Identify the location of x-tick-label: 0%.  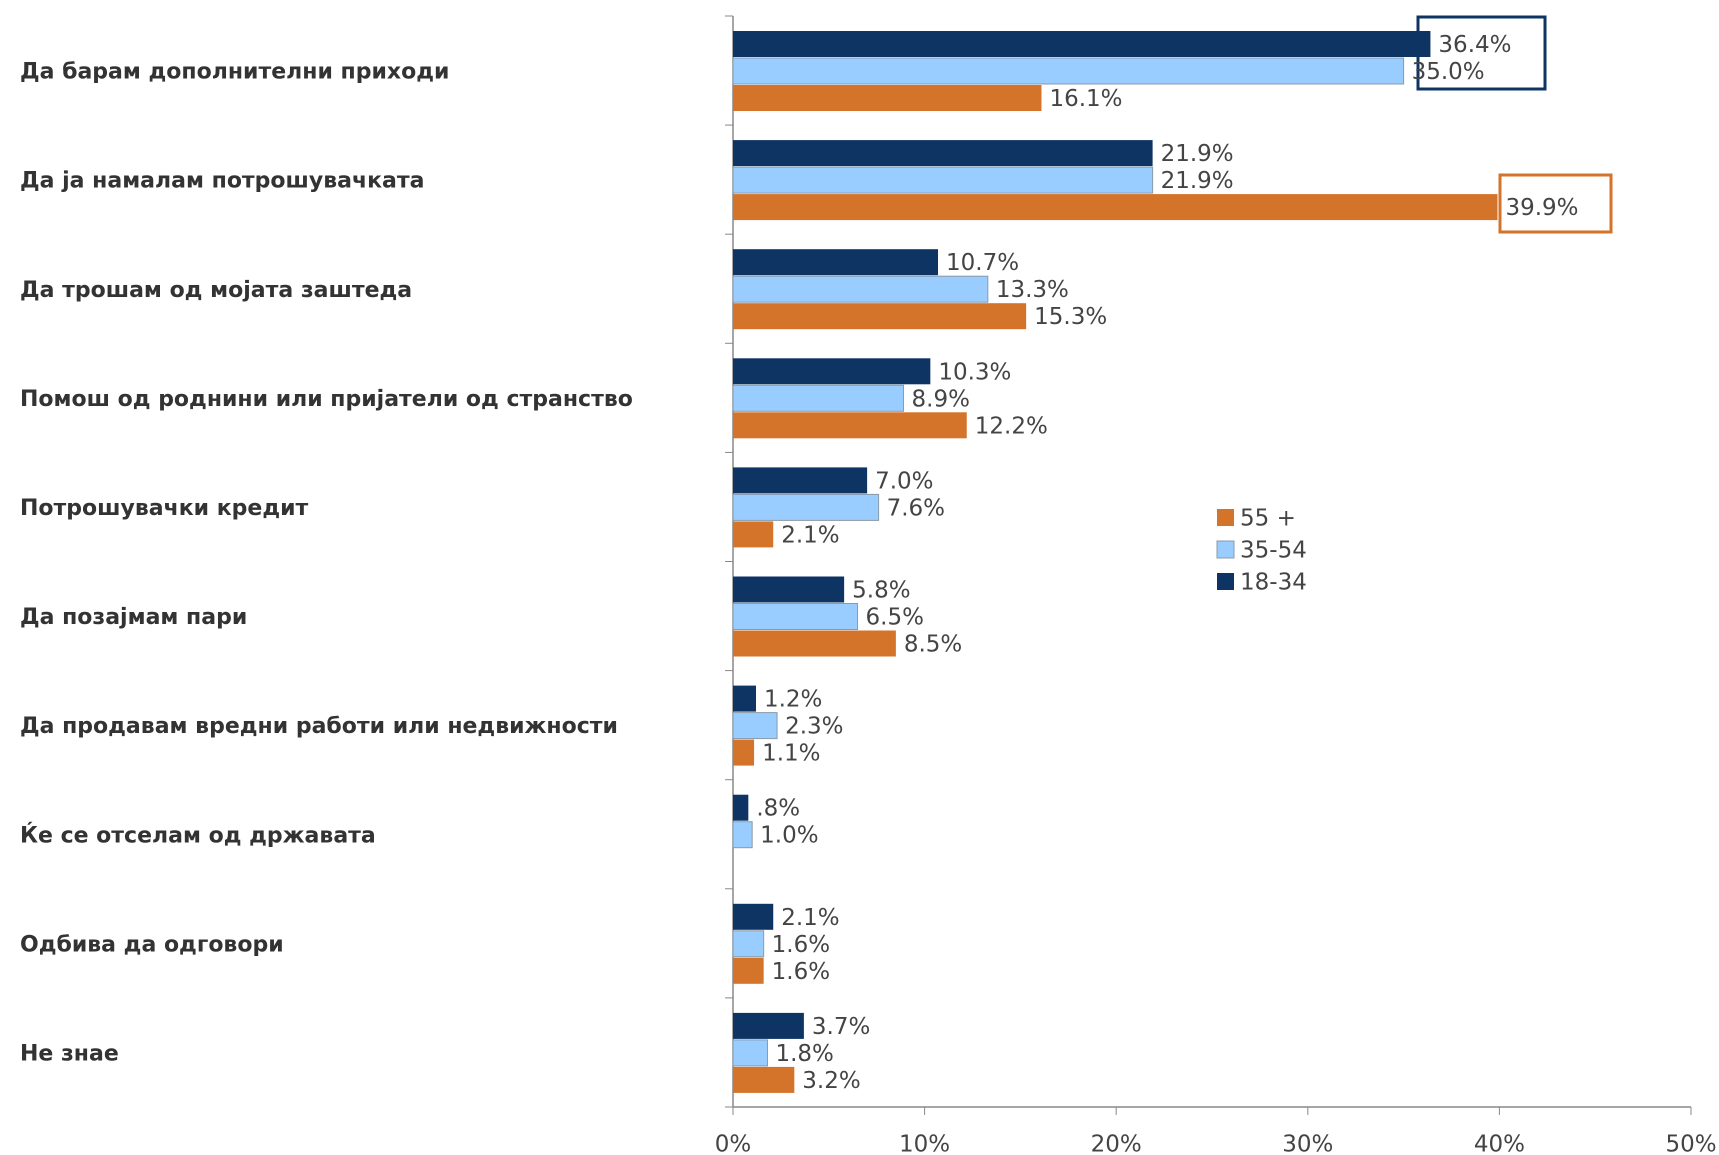
(733, 1143).